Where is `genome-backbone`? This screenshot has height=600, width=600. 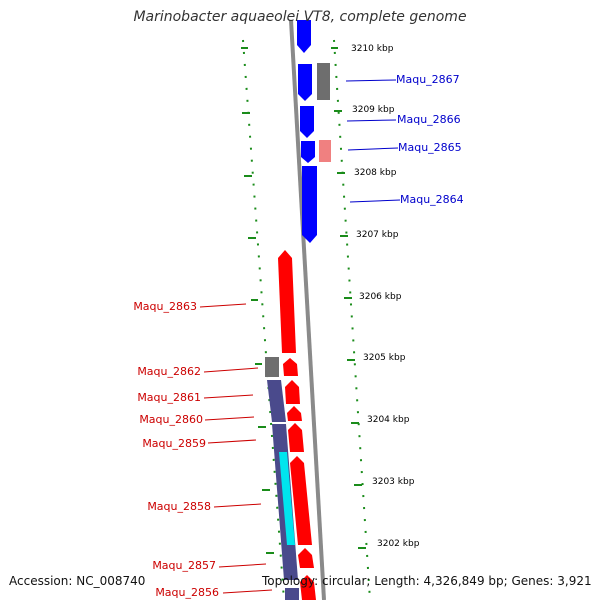
genome-backbone is located at coordinates (307, 309).